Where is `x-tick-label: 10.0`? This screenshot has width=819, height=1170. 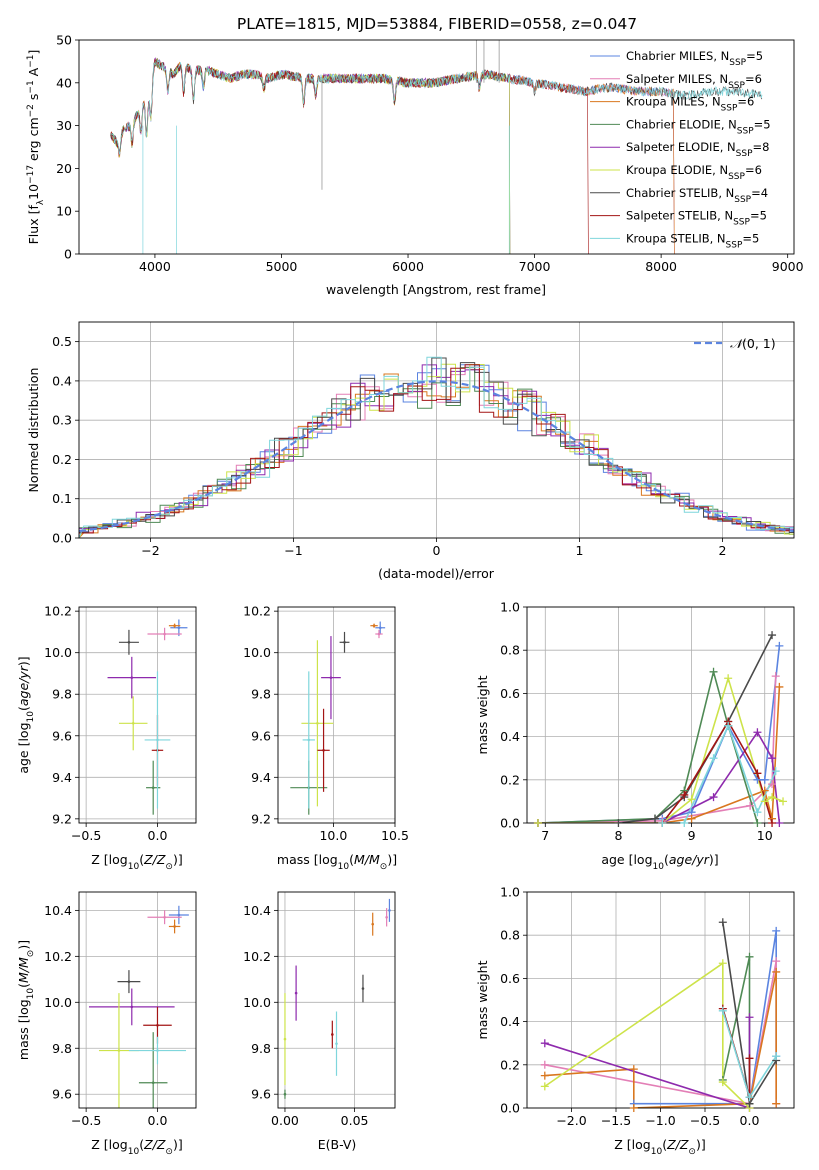 x-tick-label: 10.0 is located at coordinates (333, 835).